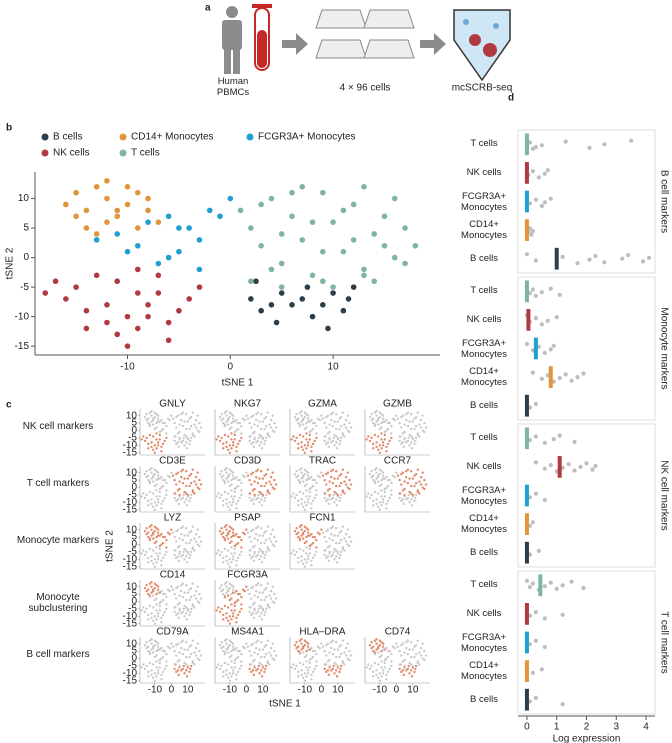  I want to click on panel-label: T cell markers, so click(663, 642).